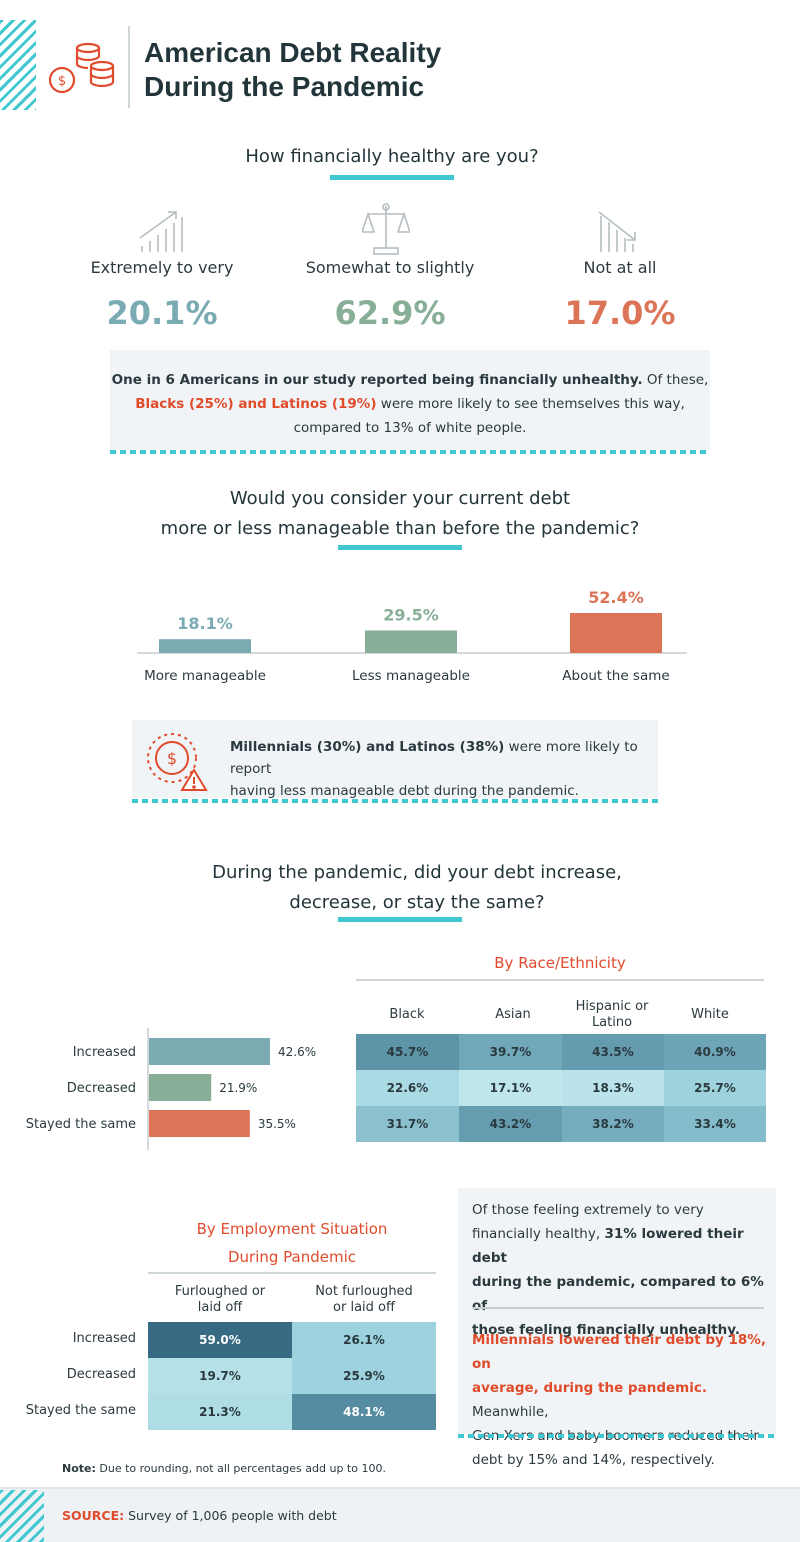 The height and width of the screenshot is (1542, 800). What do you see at coordinates (80, 1410) in the screenshot?
I see `employment-row-label: Stayed the same` at bounding box center [80, 1410].